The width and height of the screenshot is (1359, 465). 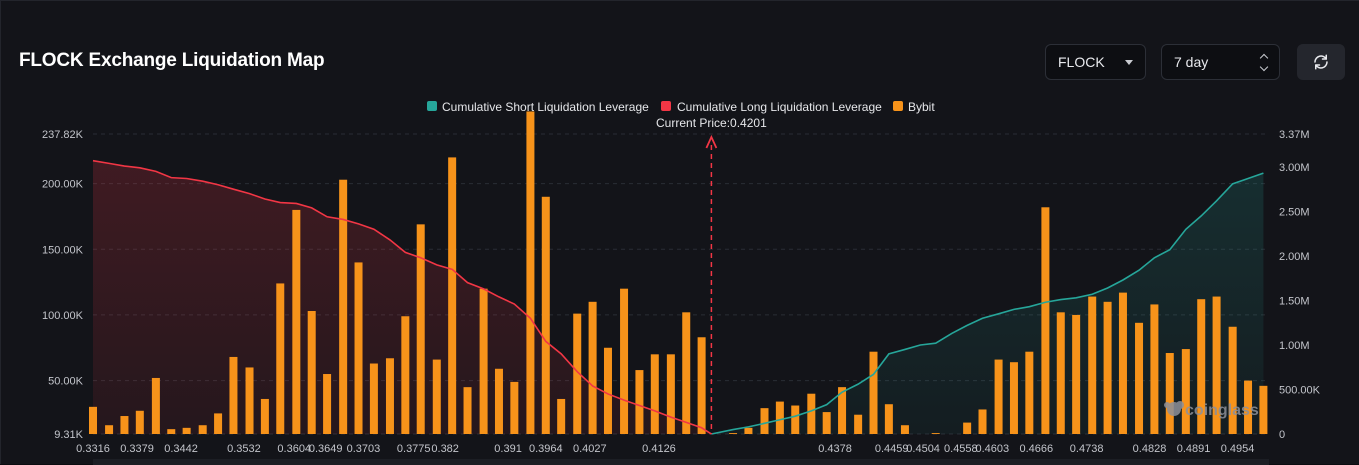 What do you see at coordinates (68, 435) in the screenshot?
I see `y-left-tick-label: 9.31K` at bounding box center [68, 435].